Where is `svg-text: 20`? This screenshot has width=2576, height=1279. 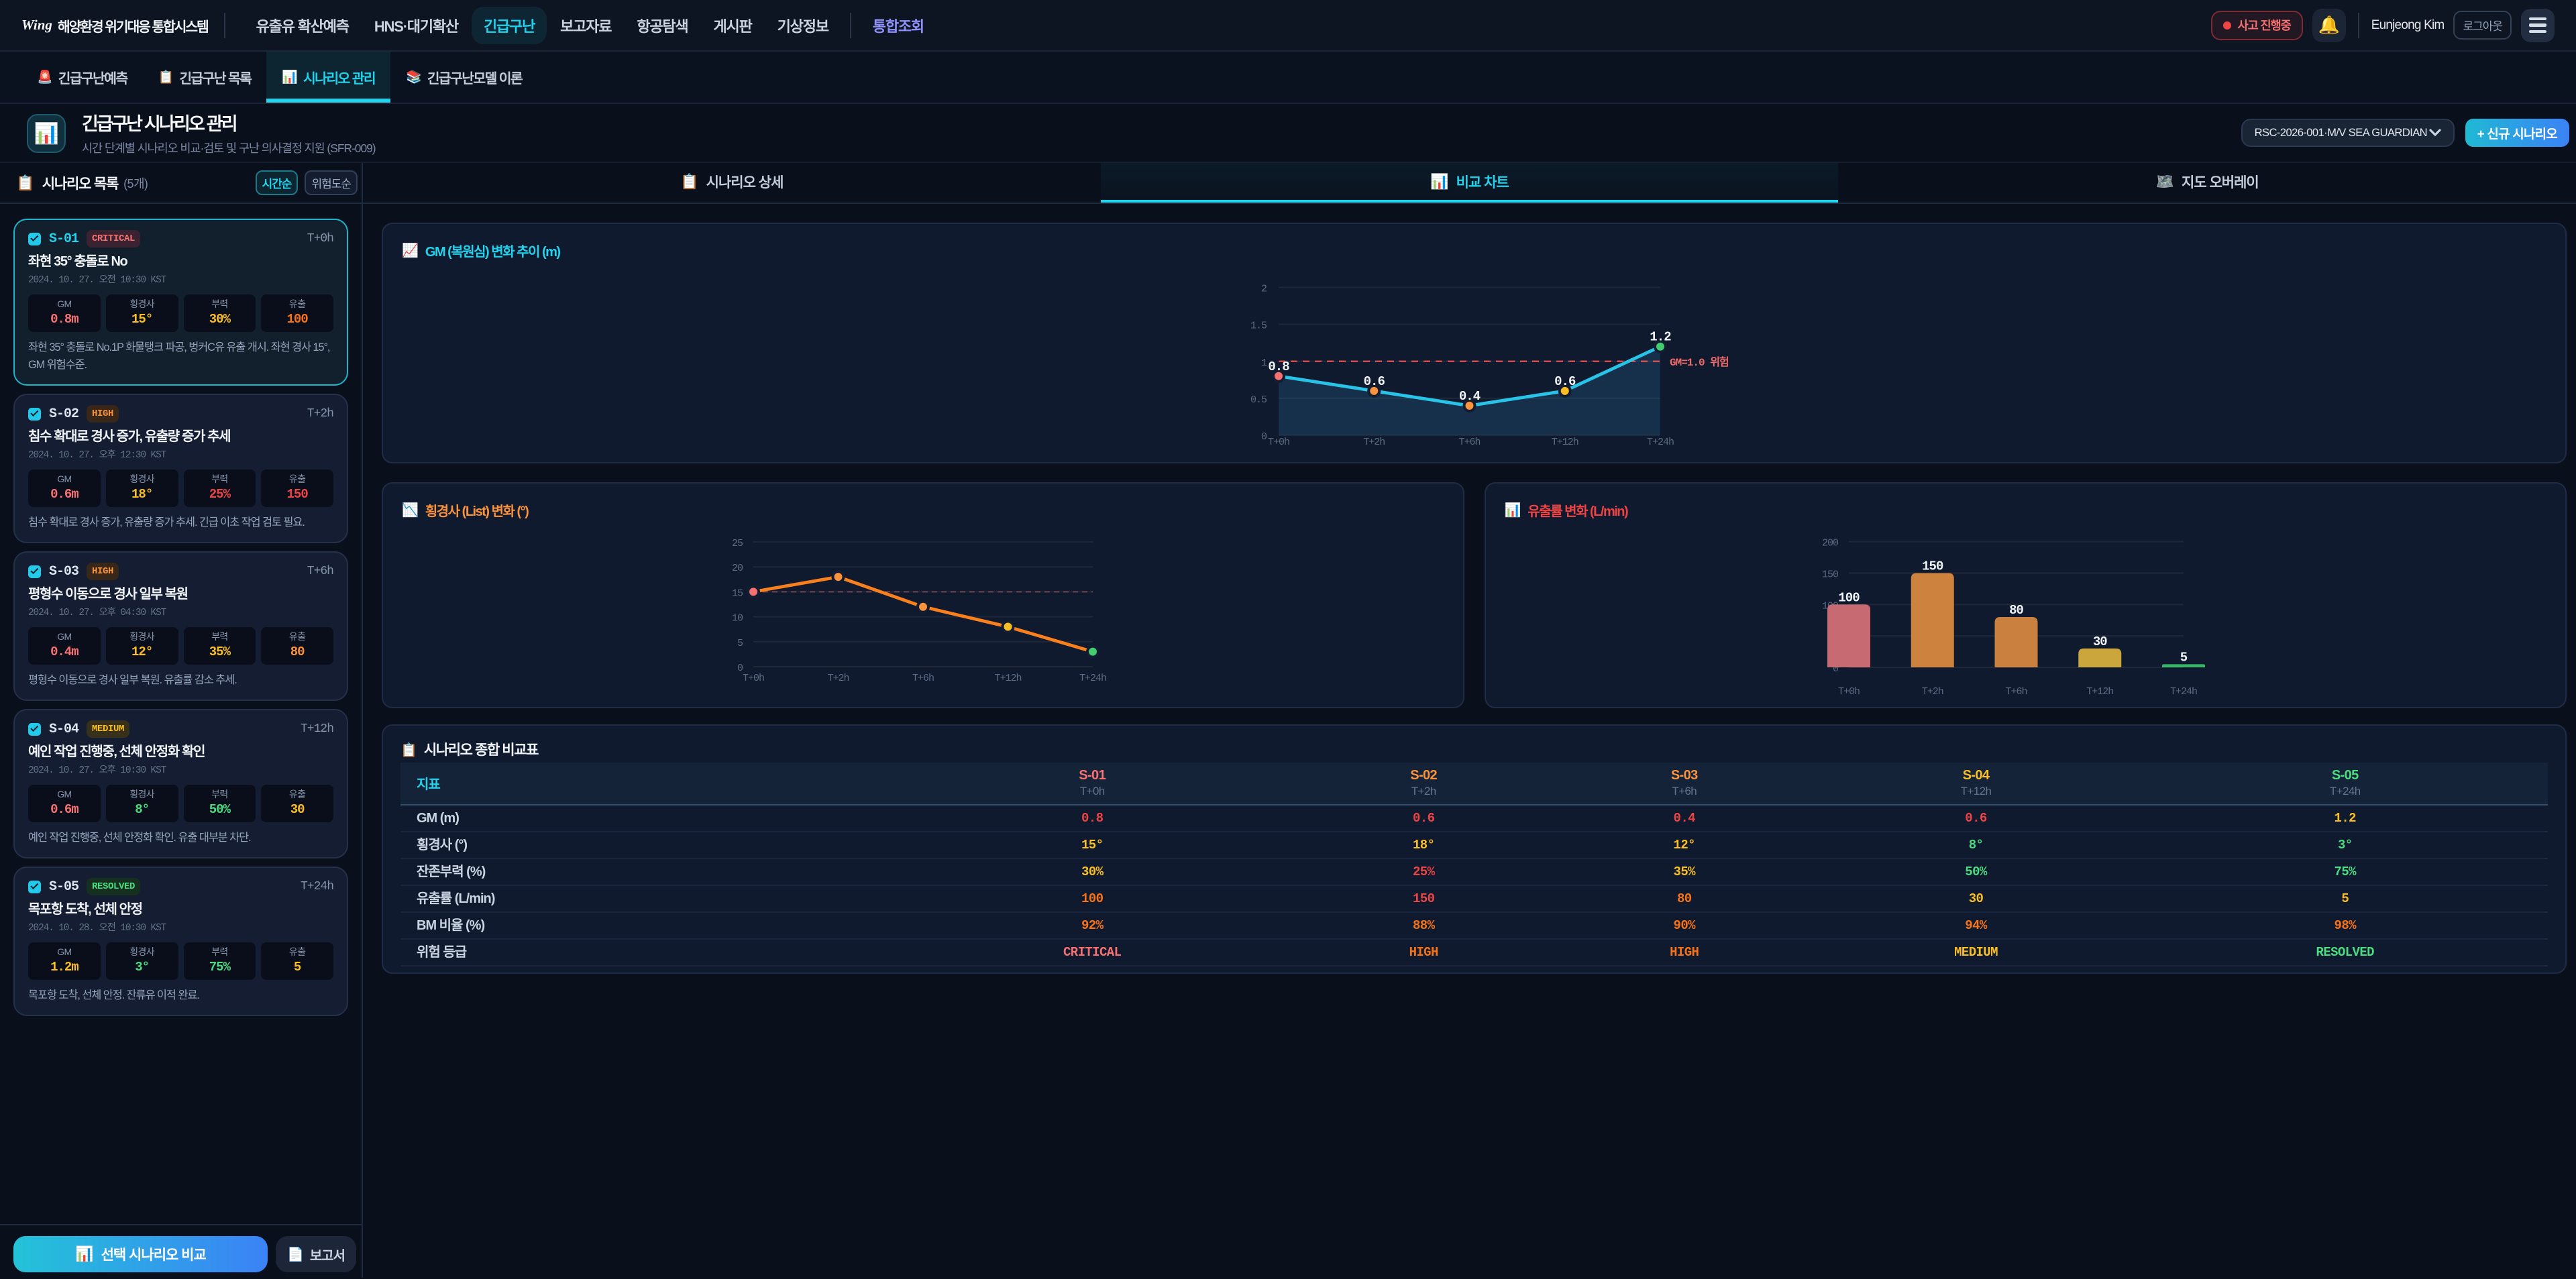
svg-text: 20 is located at coordinates (737, 568).